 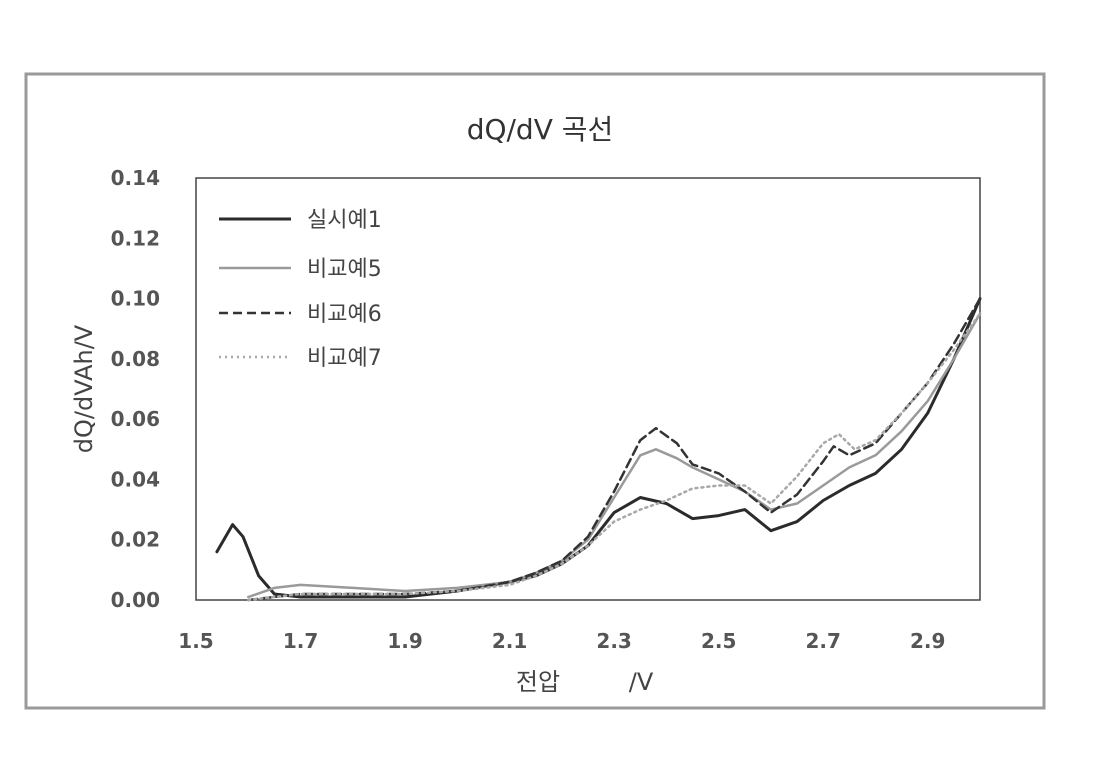 I want to click on x-tick-label: 2.1, so click(x=509, y=641).